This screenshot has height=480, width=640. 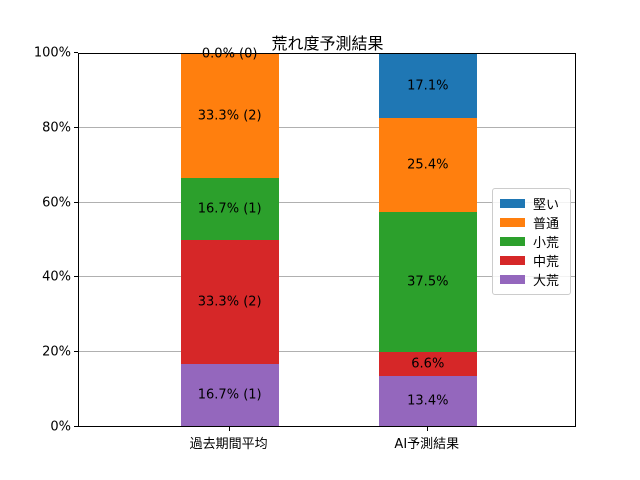 I want to click on legend-label: 堅い, so click(x=546, y=205).